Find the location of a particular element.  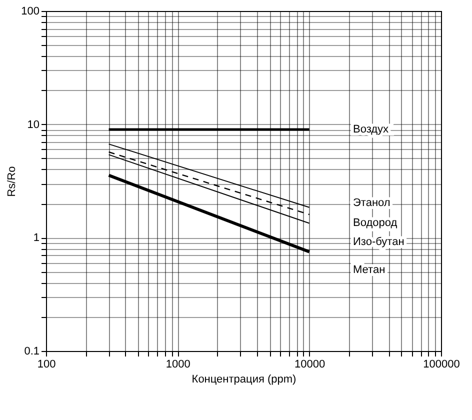

x-tick-label: 10000 is located at coordinates (310, 364).